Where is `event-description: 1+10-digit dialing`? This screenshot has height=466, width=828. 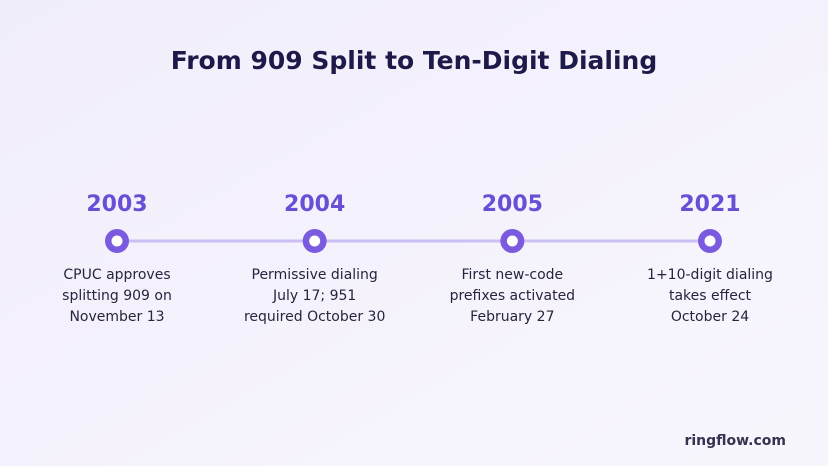
event-description: 1+10-digit dialing is located at coordinates (710, 275).